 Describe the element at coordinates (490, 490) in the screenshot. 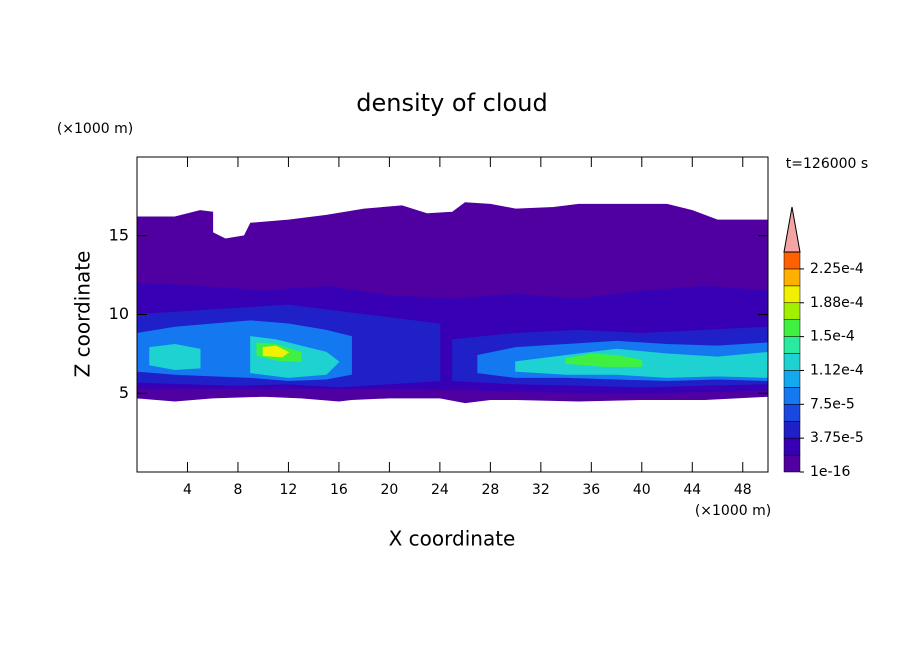

I see `x-tick-label: 28` at that location.